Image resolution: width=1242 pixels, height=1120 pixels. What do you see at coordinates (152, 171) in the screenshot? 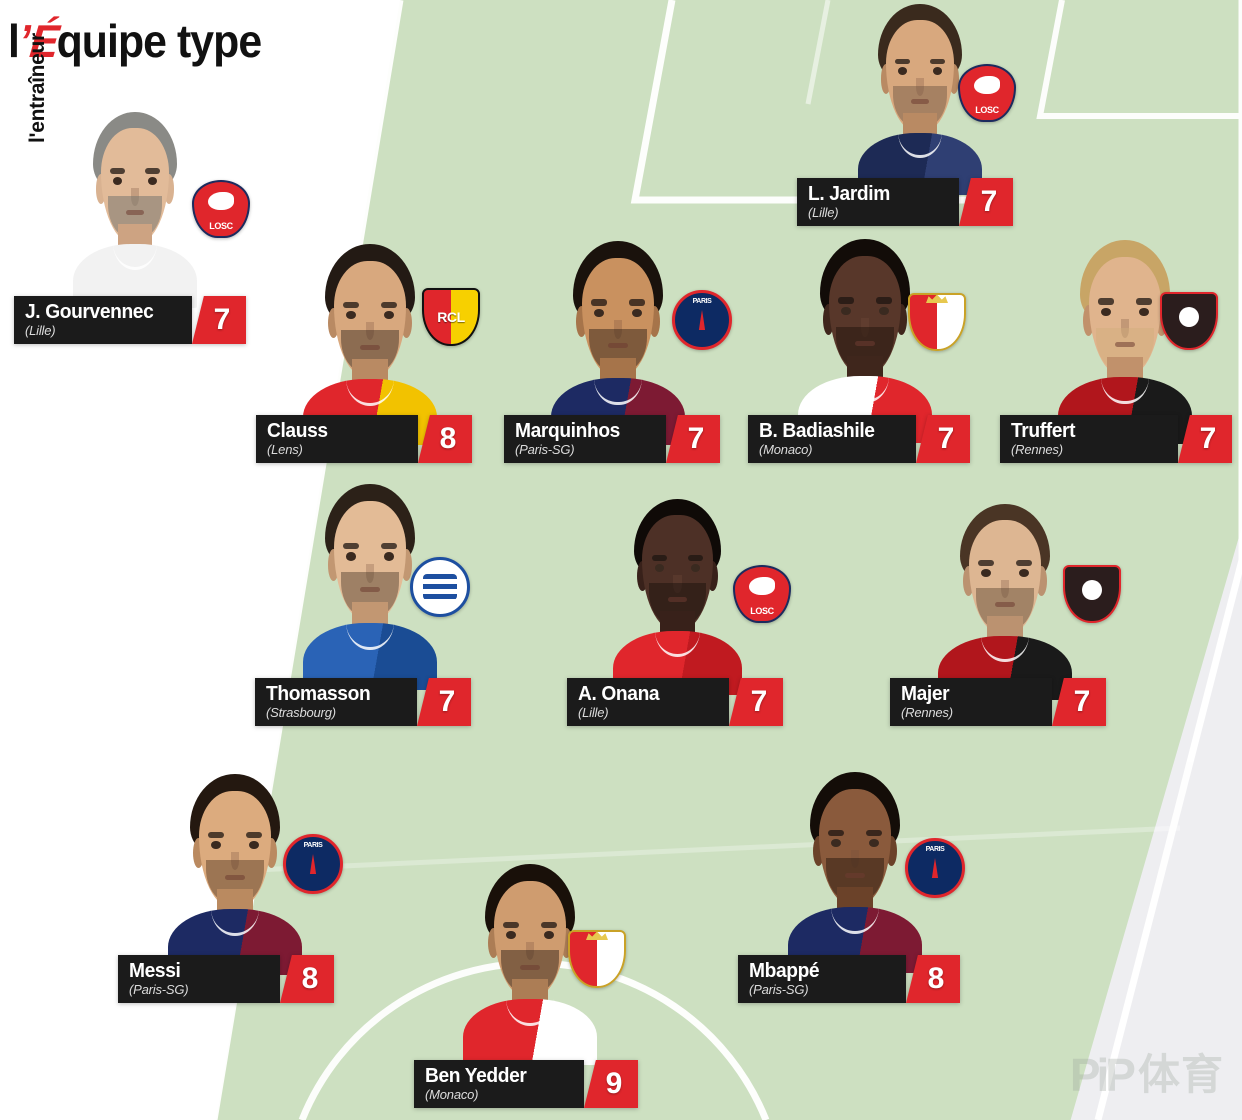
I see `coach-brow-right` at bounding box center [152, 171].